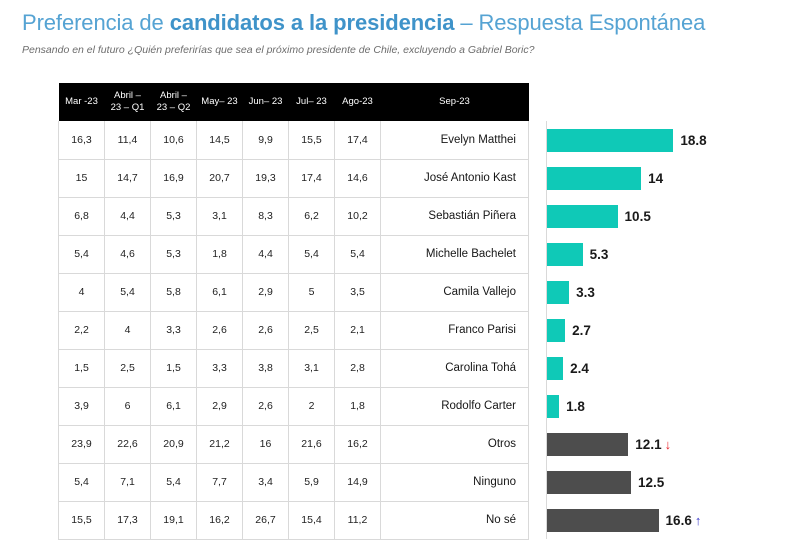 Image resolution: width=800 pixels, height=552 pixels. I want to click on bar-value-text: 3.3, so click(585, 292).